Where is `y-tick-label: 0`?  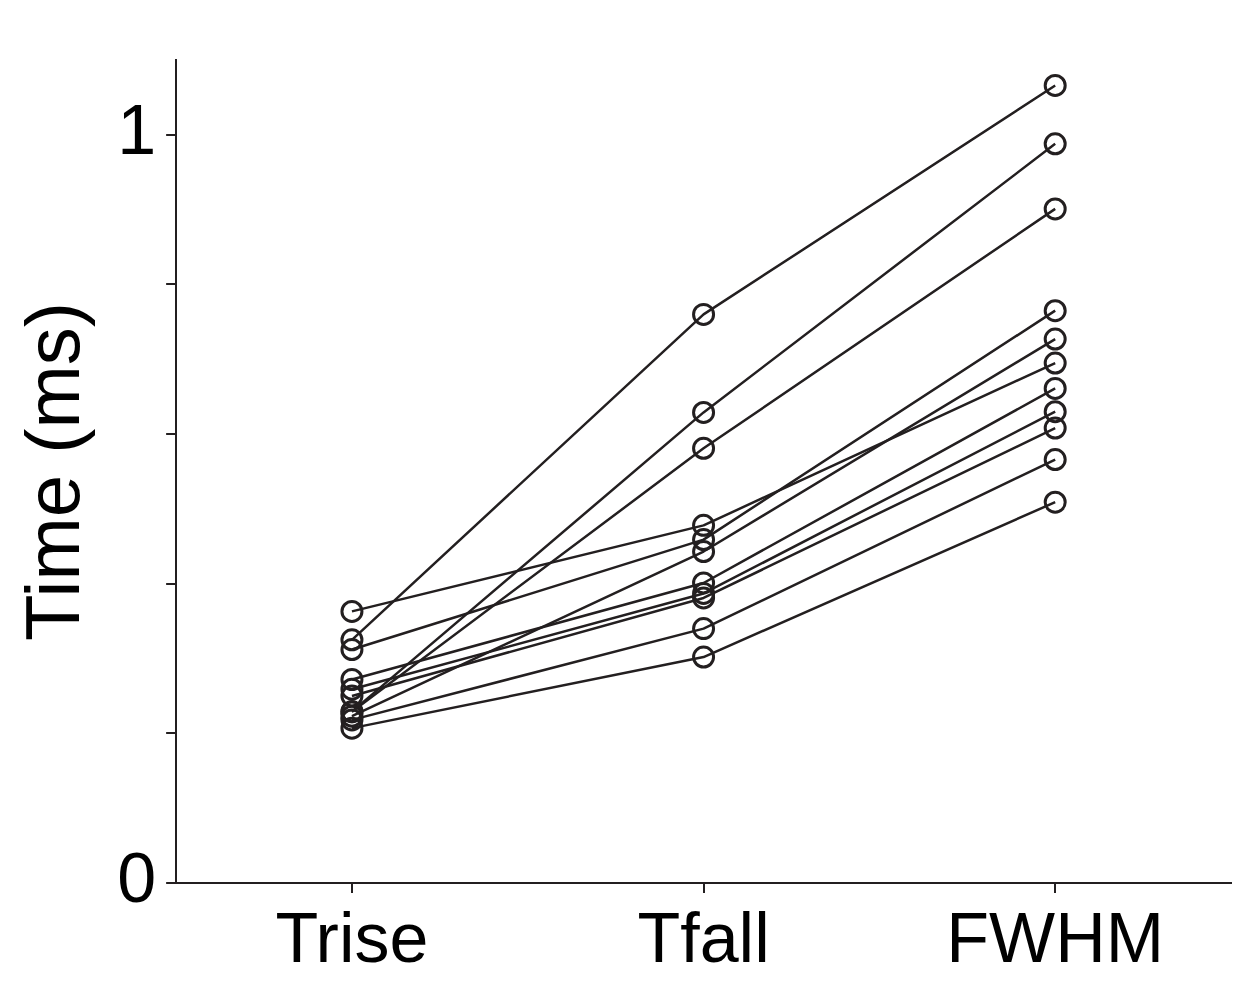 y-tick-label: 0 is located at coordinates (137, 878).